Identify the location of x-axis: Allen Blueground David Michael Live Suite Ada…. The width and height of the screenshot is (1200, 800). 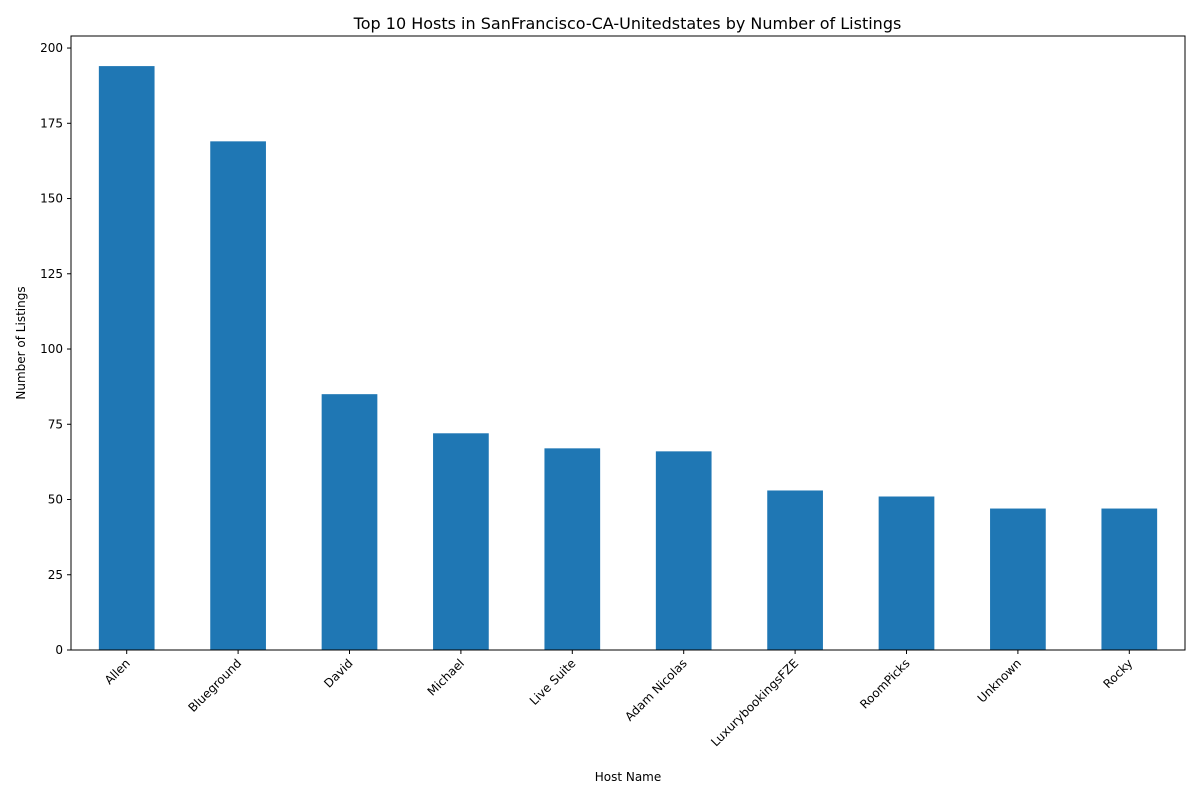
(619, 699).